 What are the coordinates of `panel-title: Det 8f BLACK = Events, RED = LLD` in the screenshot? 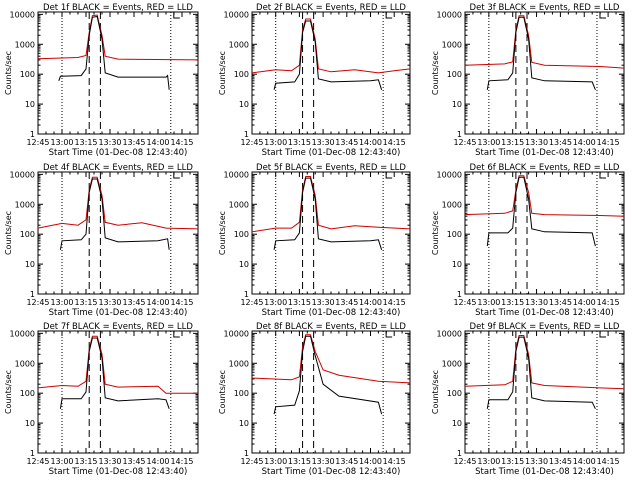 It's located at (331, 327).